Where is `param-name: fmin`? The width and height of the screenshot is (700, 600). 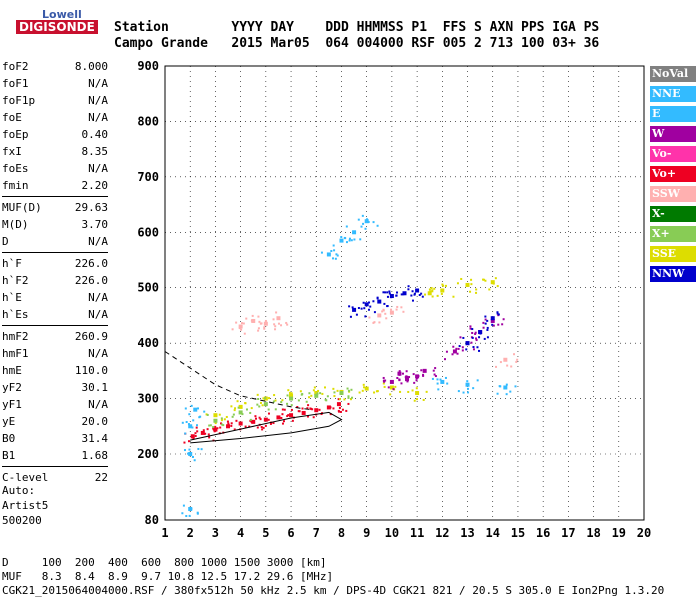 param-name: fmin is located at coordinates (15, 185).